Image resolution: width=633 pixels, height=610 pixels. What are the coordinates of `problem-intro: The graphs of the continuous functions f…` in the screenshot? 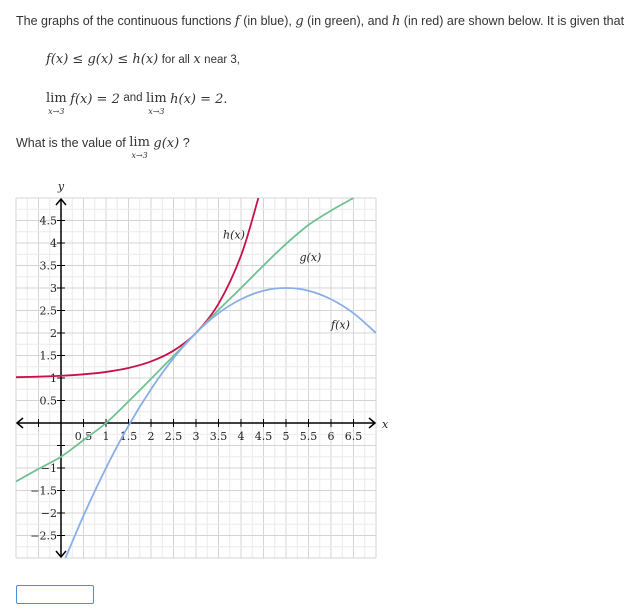 It's located at (320, 21).